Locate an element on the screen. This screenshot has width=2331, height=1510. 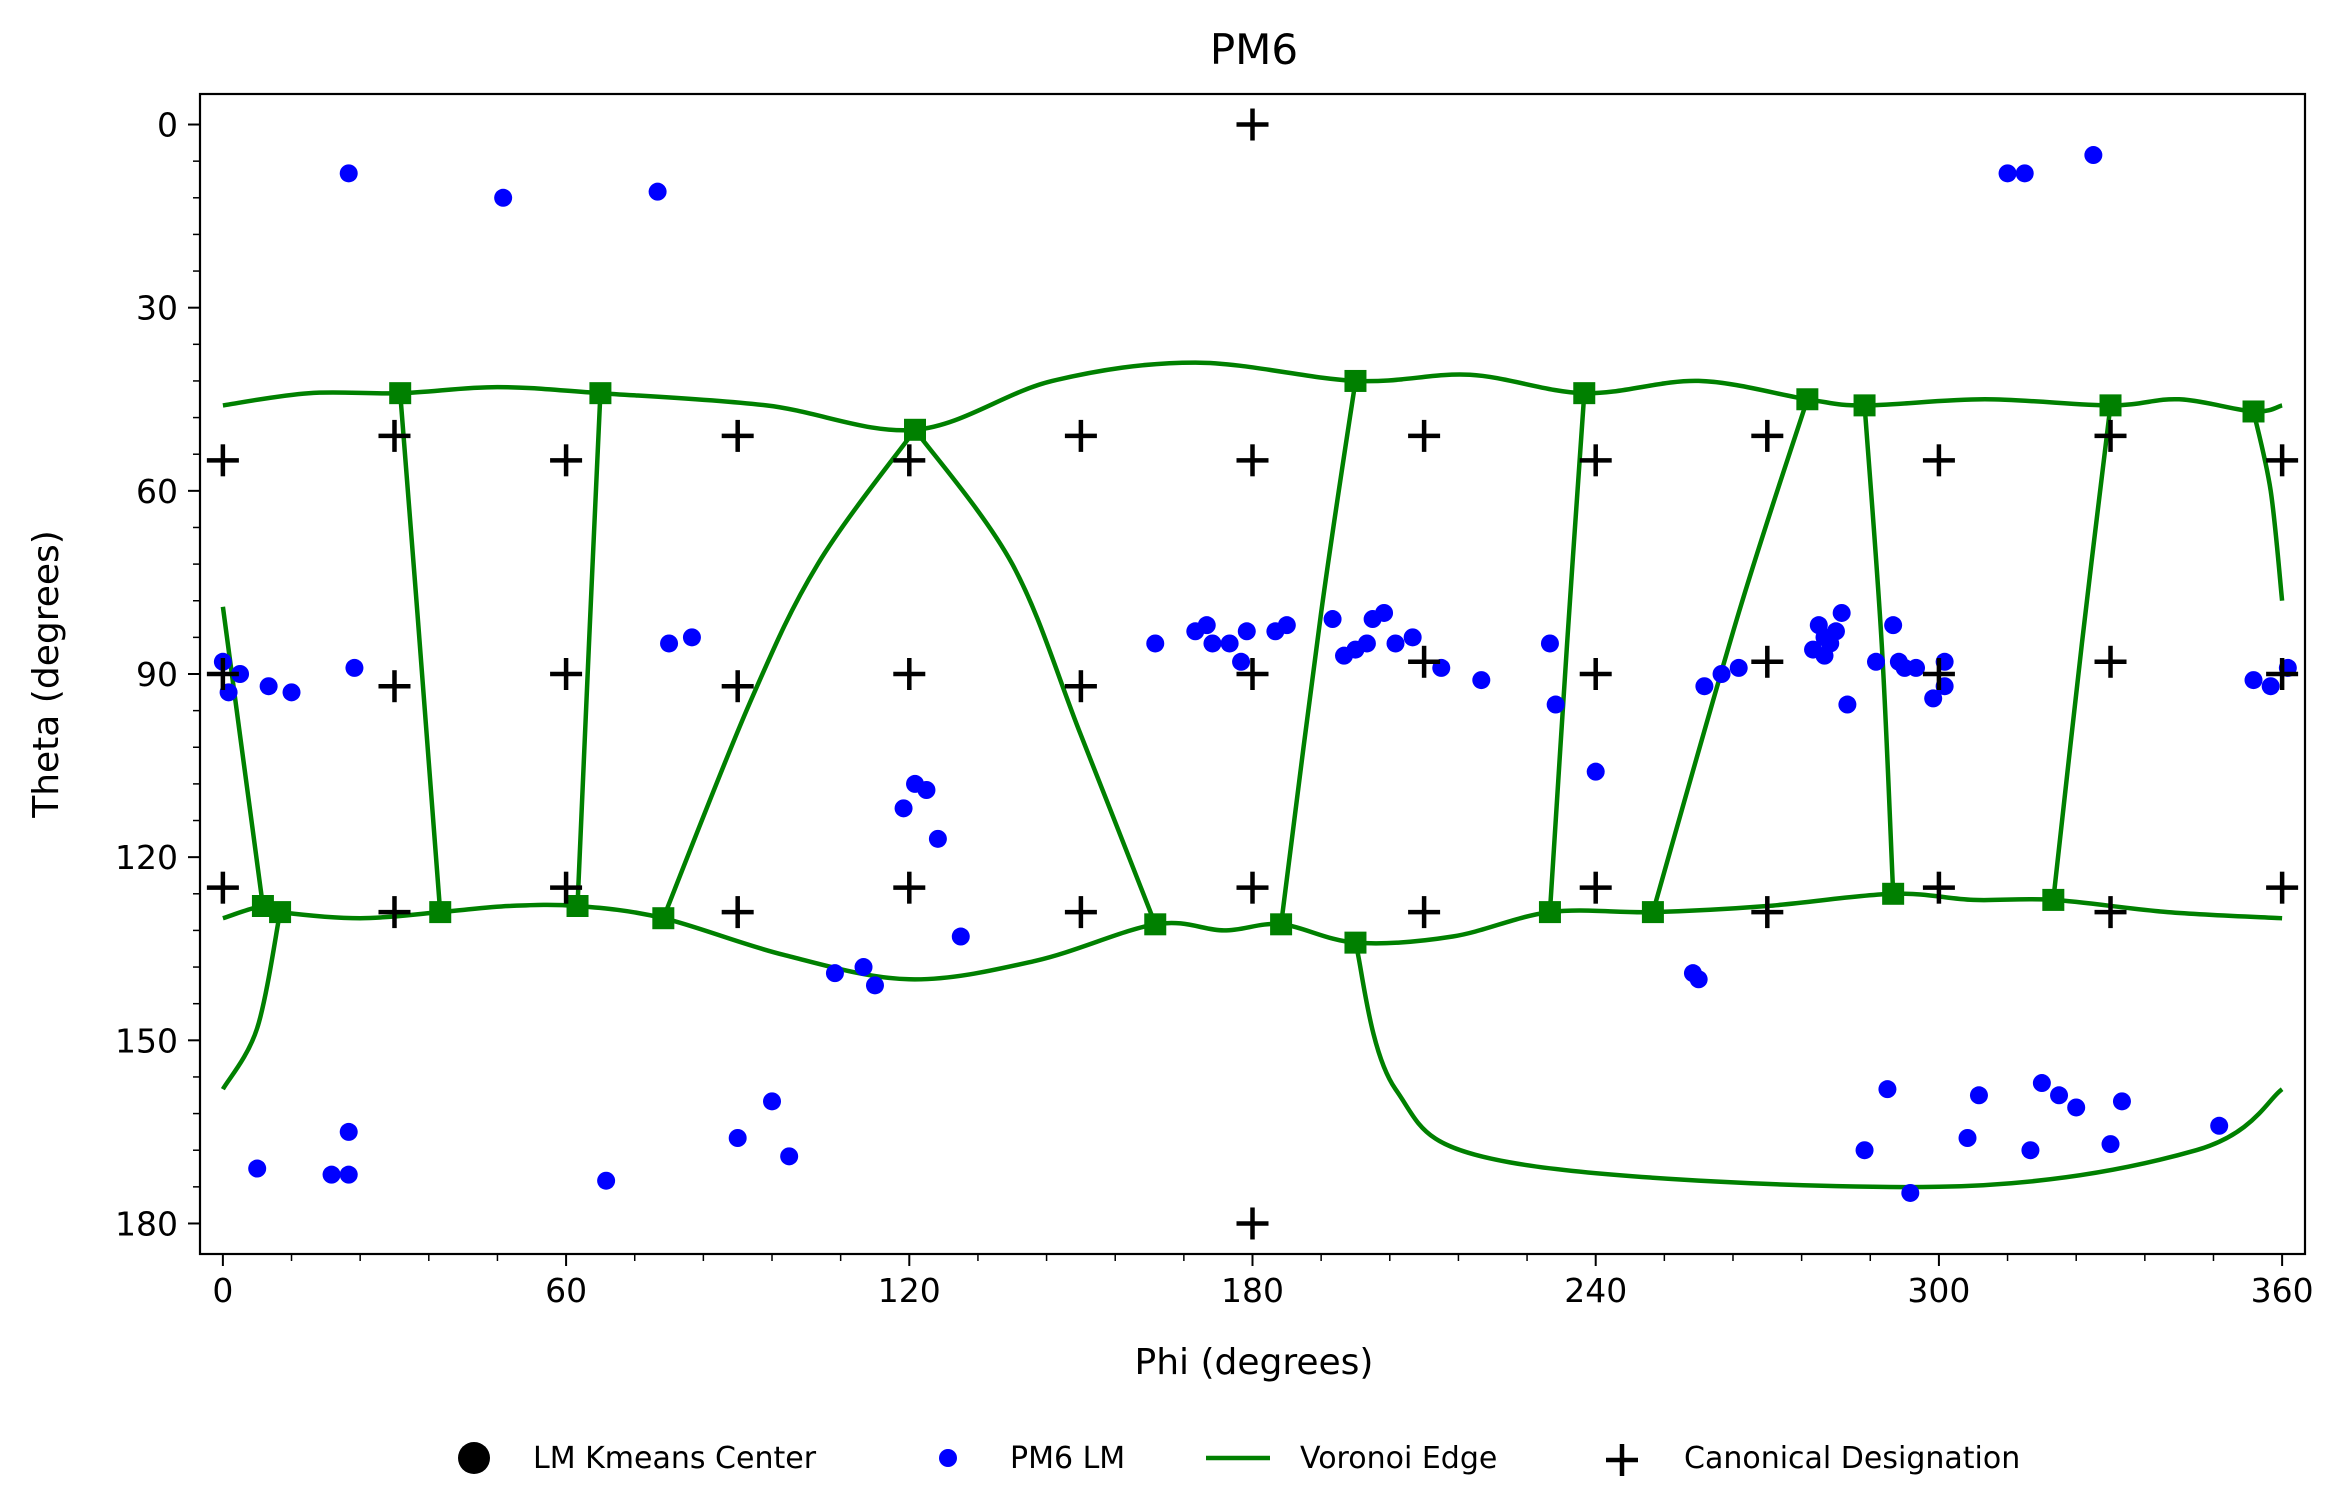
y-tick-label: 30 is located at coordinates (157, 308).